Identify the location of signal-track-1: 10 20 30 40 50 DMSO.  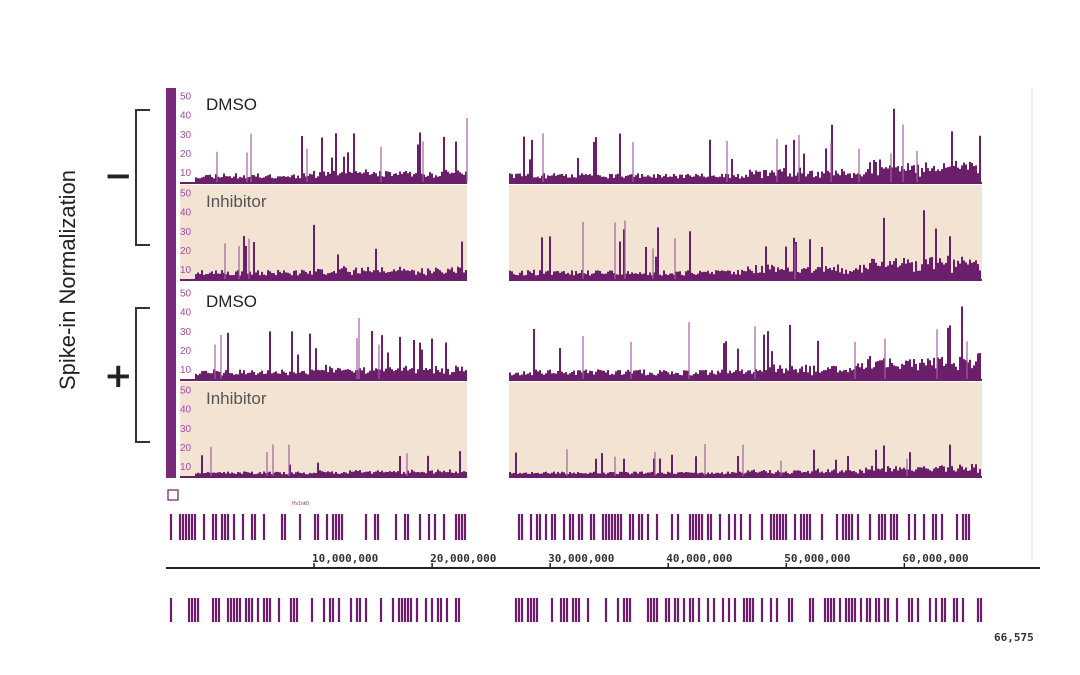
(581, 136).